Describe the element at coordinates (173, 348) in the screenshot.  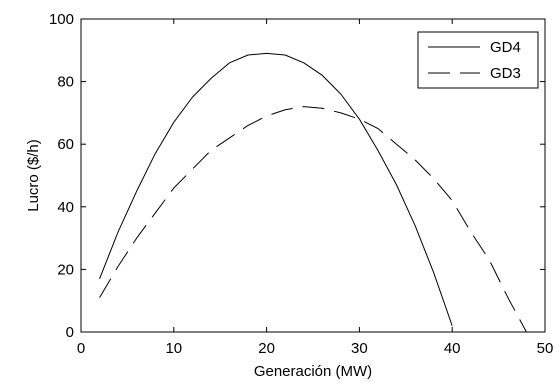
I see `x-tick-label: 10` at that location.